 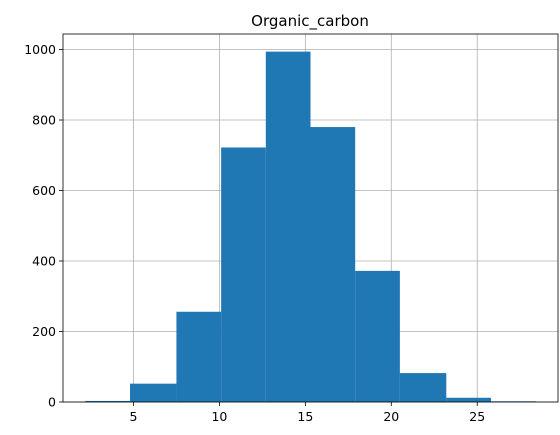 What do you see at coordinates (40, 49) in the screenshot?
I see `y-tick-label: 1000` at bounding box center [40, 49].